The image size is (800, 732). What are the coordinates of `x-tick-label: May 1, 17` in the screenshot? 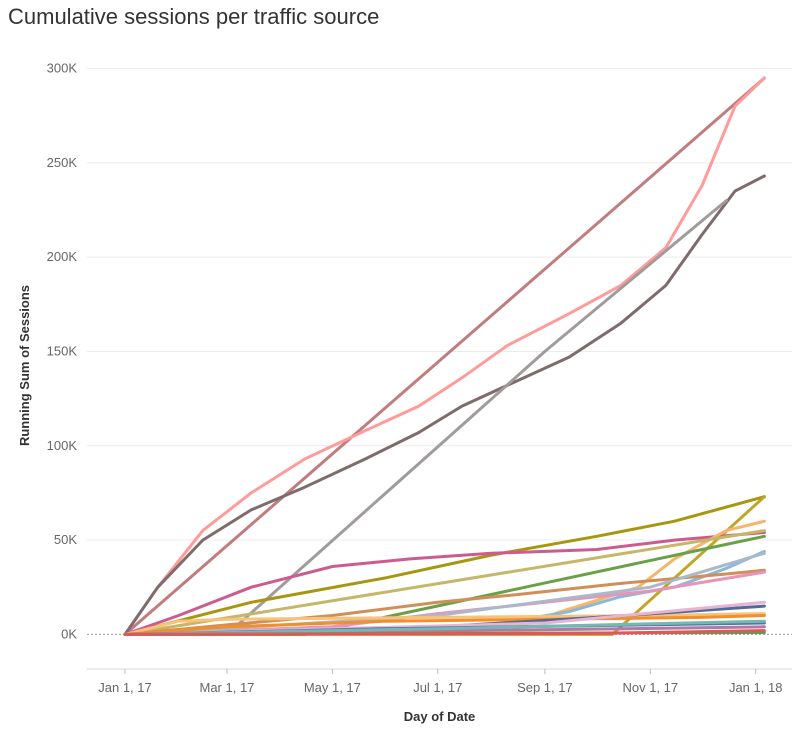 It's located at (332, 687).